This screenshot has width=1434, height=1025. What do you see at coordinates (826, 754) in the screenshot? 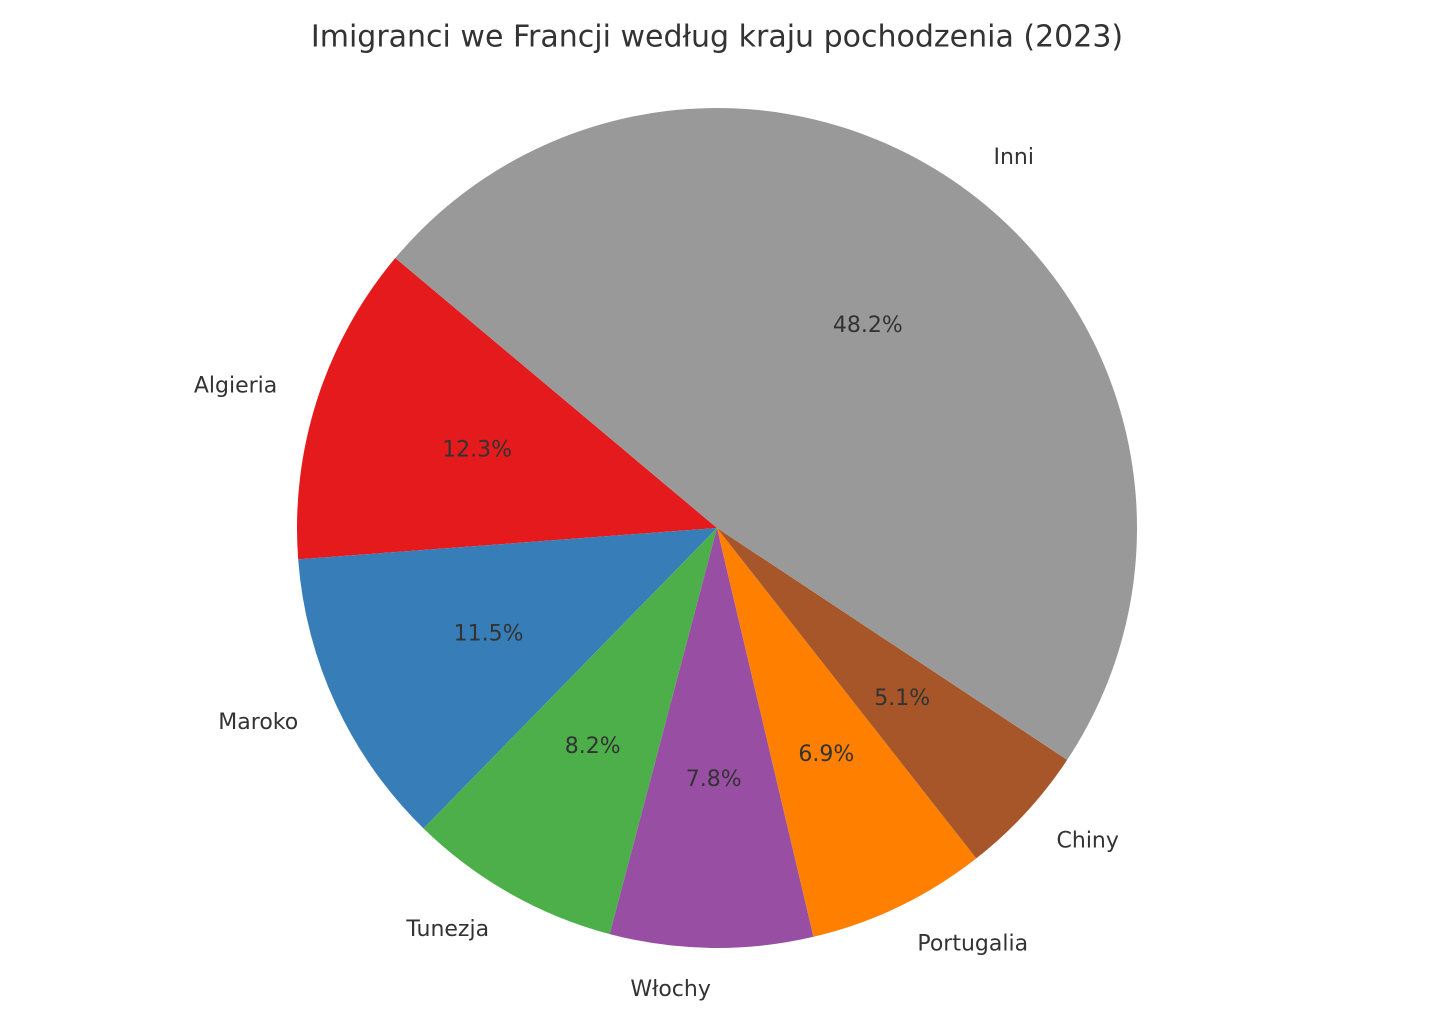
I see `percent-label: 6.9%` at bounding box center [826, 754].